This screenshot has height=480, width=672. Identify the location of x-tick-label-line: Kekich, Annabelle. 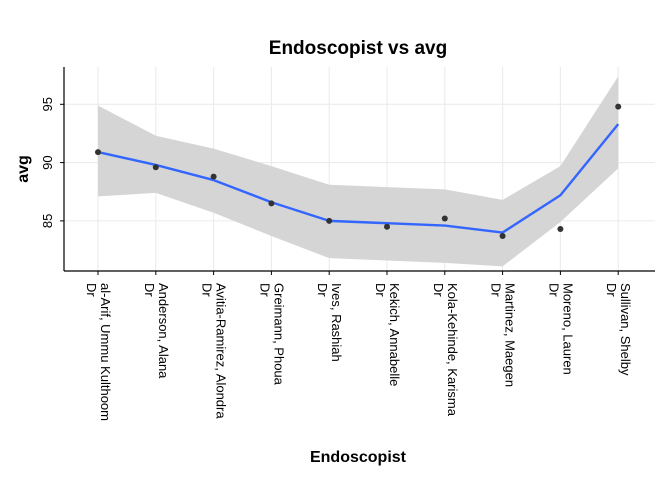
(394, 334).